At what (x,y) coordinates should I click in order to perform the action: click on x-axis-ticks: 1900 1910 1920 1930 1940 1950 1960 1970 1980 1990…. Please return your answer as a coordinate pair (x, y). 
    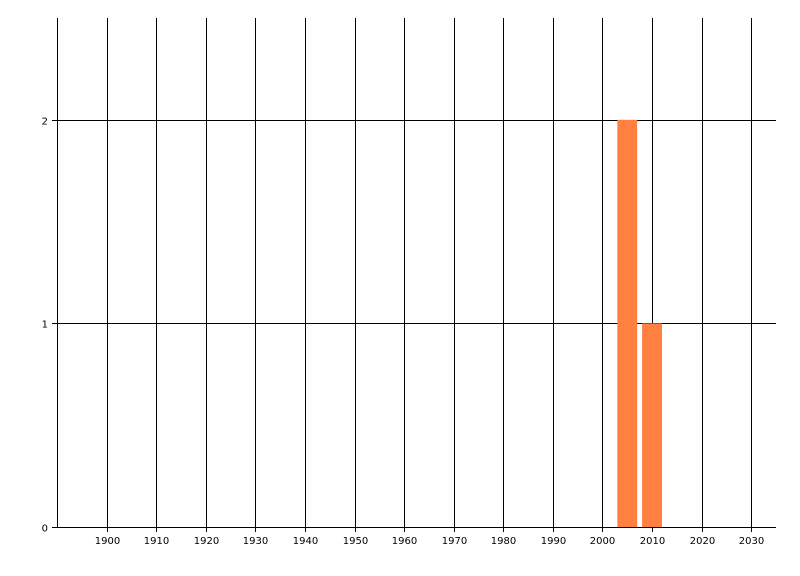
    Looking at the image, I should click on (429, 541).